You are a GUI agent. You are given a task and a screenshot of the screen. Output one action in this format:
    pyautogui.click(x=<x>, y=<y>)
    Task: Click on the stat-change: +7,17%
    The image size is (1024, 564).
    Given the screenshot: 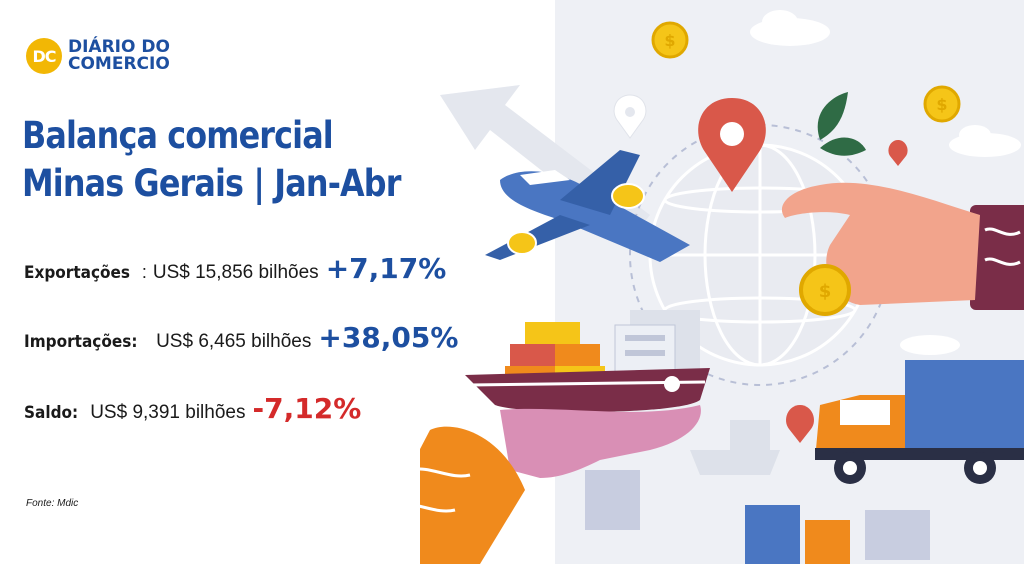 What is the action you would take?
    pyautogui.click(x=386, y=268)
    